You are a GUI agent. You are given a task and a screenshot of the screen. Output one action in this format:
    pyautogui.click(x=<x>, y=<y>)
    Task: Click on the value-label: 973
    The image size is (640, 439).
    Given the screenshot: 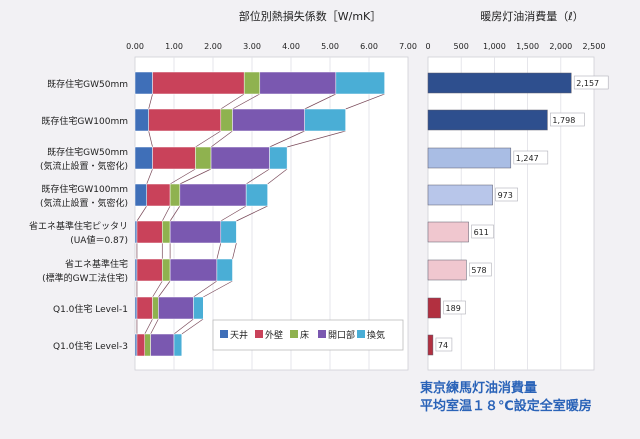 What is the action you would take?
    pyautogui.click(x=505, y=195)
    